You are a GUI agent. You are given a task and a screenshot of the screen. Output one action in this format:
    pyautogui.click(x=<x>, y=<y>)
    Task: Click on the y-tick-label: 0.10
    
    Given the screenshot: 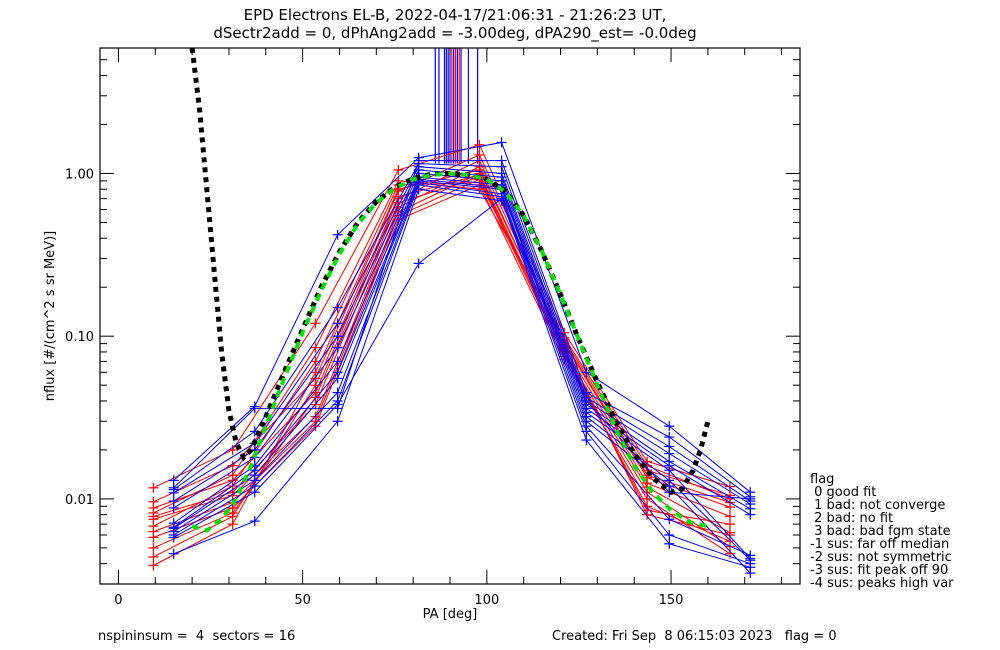 What is the action you would take?
    pyautogui.click(x=79, y=337)
    